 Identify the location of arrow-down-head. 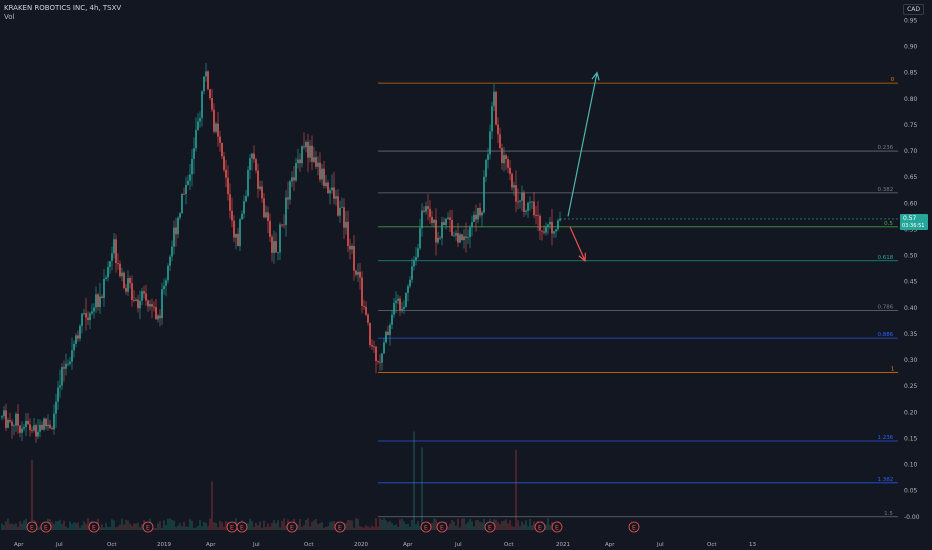
(582, 257).